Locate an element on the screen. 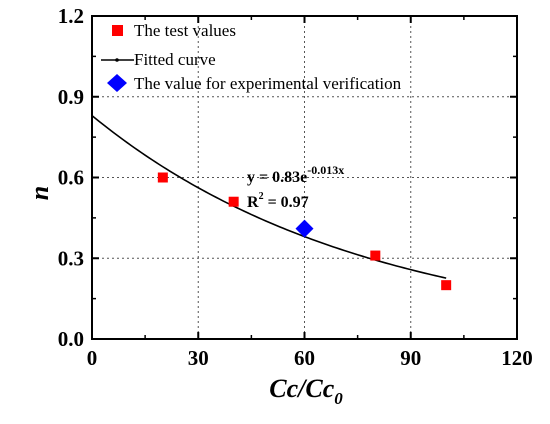 The width and height of the screenshot is (550, 424). x-tick-label: 30 is located at coordinates (198, 358).